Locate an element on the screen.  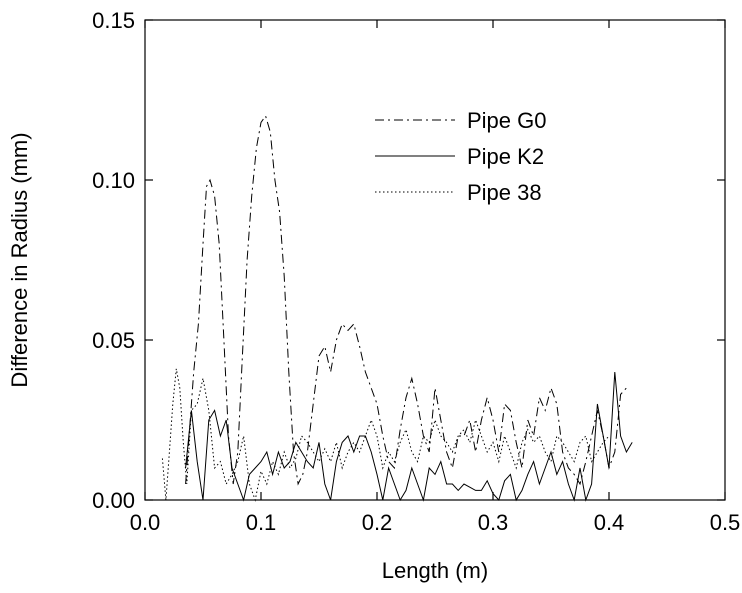
x-tick-label: 0.0 is located at coordinates (145, 522).